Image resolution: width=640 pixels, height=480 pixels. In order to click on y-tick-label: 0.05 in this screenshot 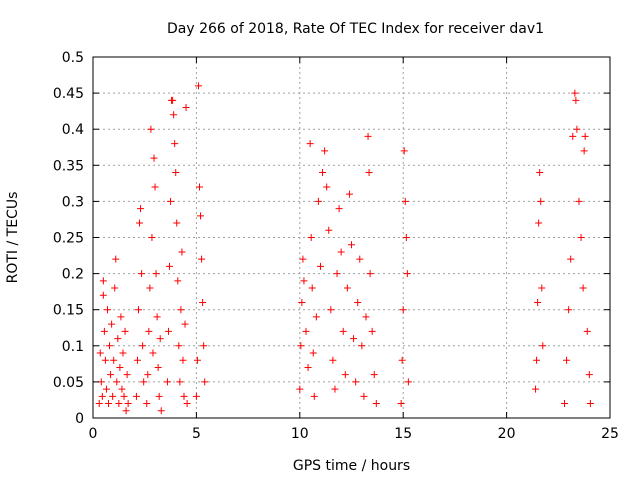, I will do `click(68, 383)`.